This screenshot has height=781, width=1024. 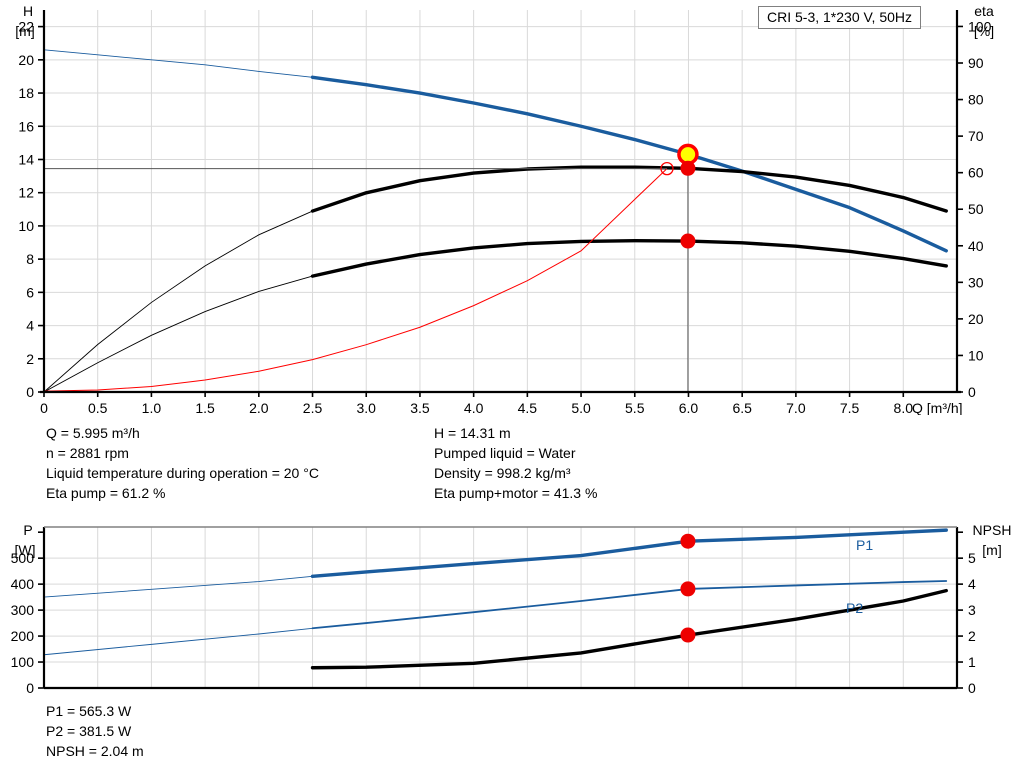 What do you see at coordinates (937, 407) in the screenshot?
I see `axis-title-q: Q [m³/h]` at bounding box center [937, 407].